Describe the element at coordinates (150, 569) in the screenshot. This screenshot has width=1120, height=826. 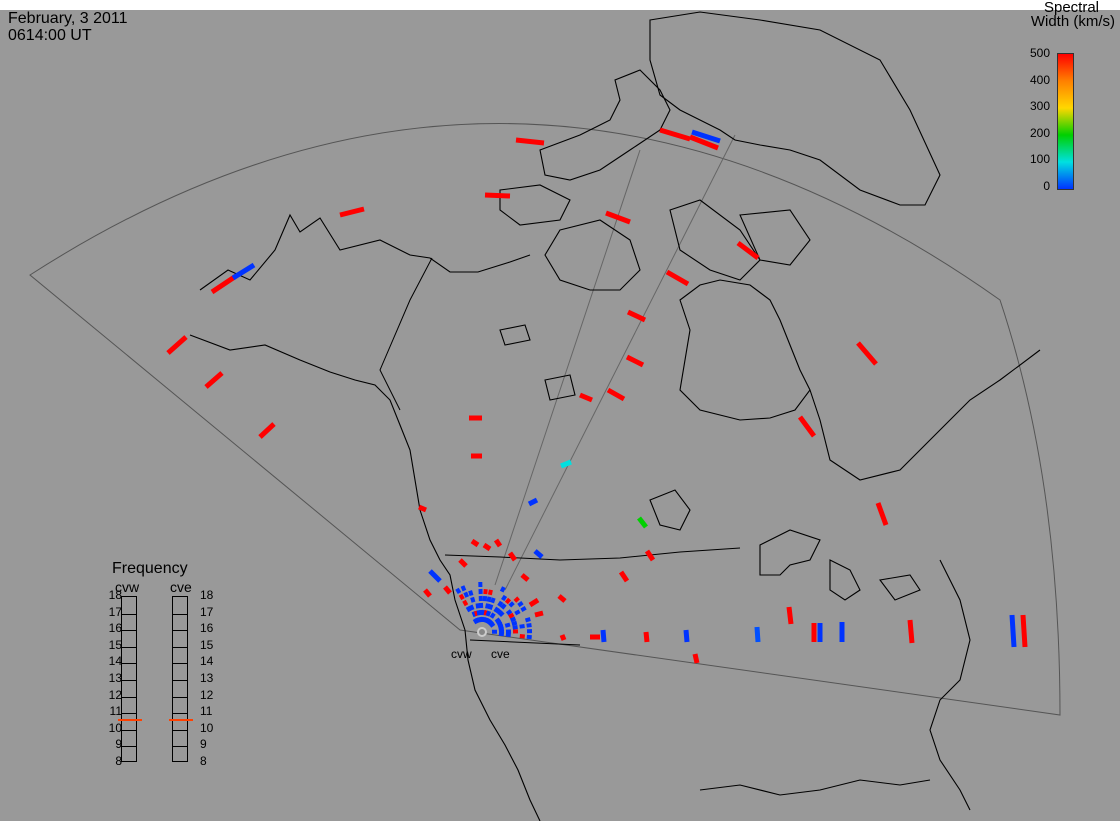
I see `frequency-title: Frequency` at that location.